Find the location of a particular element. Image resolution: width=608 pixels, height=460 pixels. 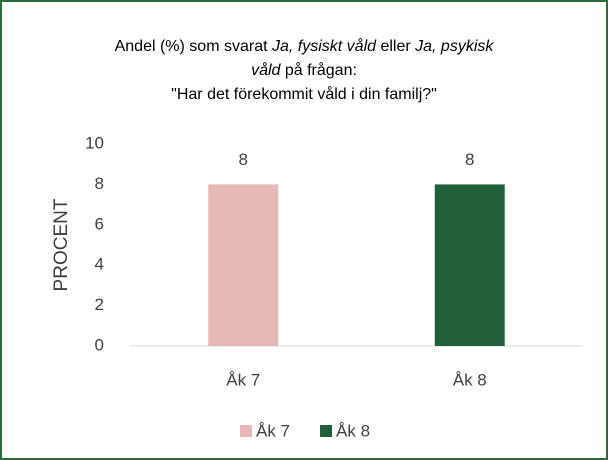

title-part: våld is located at coordinates (266, 70).